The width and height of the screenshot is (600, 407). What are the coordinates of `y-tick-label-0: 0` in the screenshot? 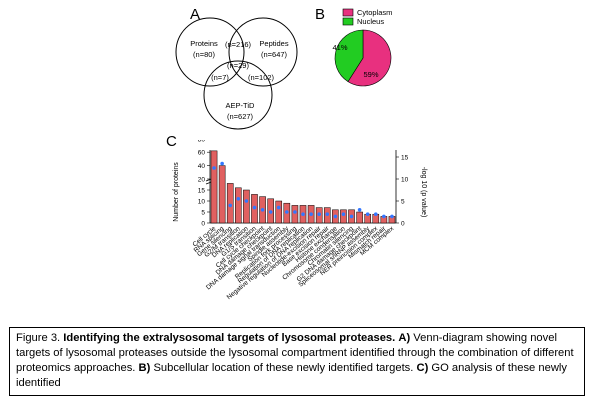 It's located at (203, 224).